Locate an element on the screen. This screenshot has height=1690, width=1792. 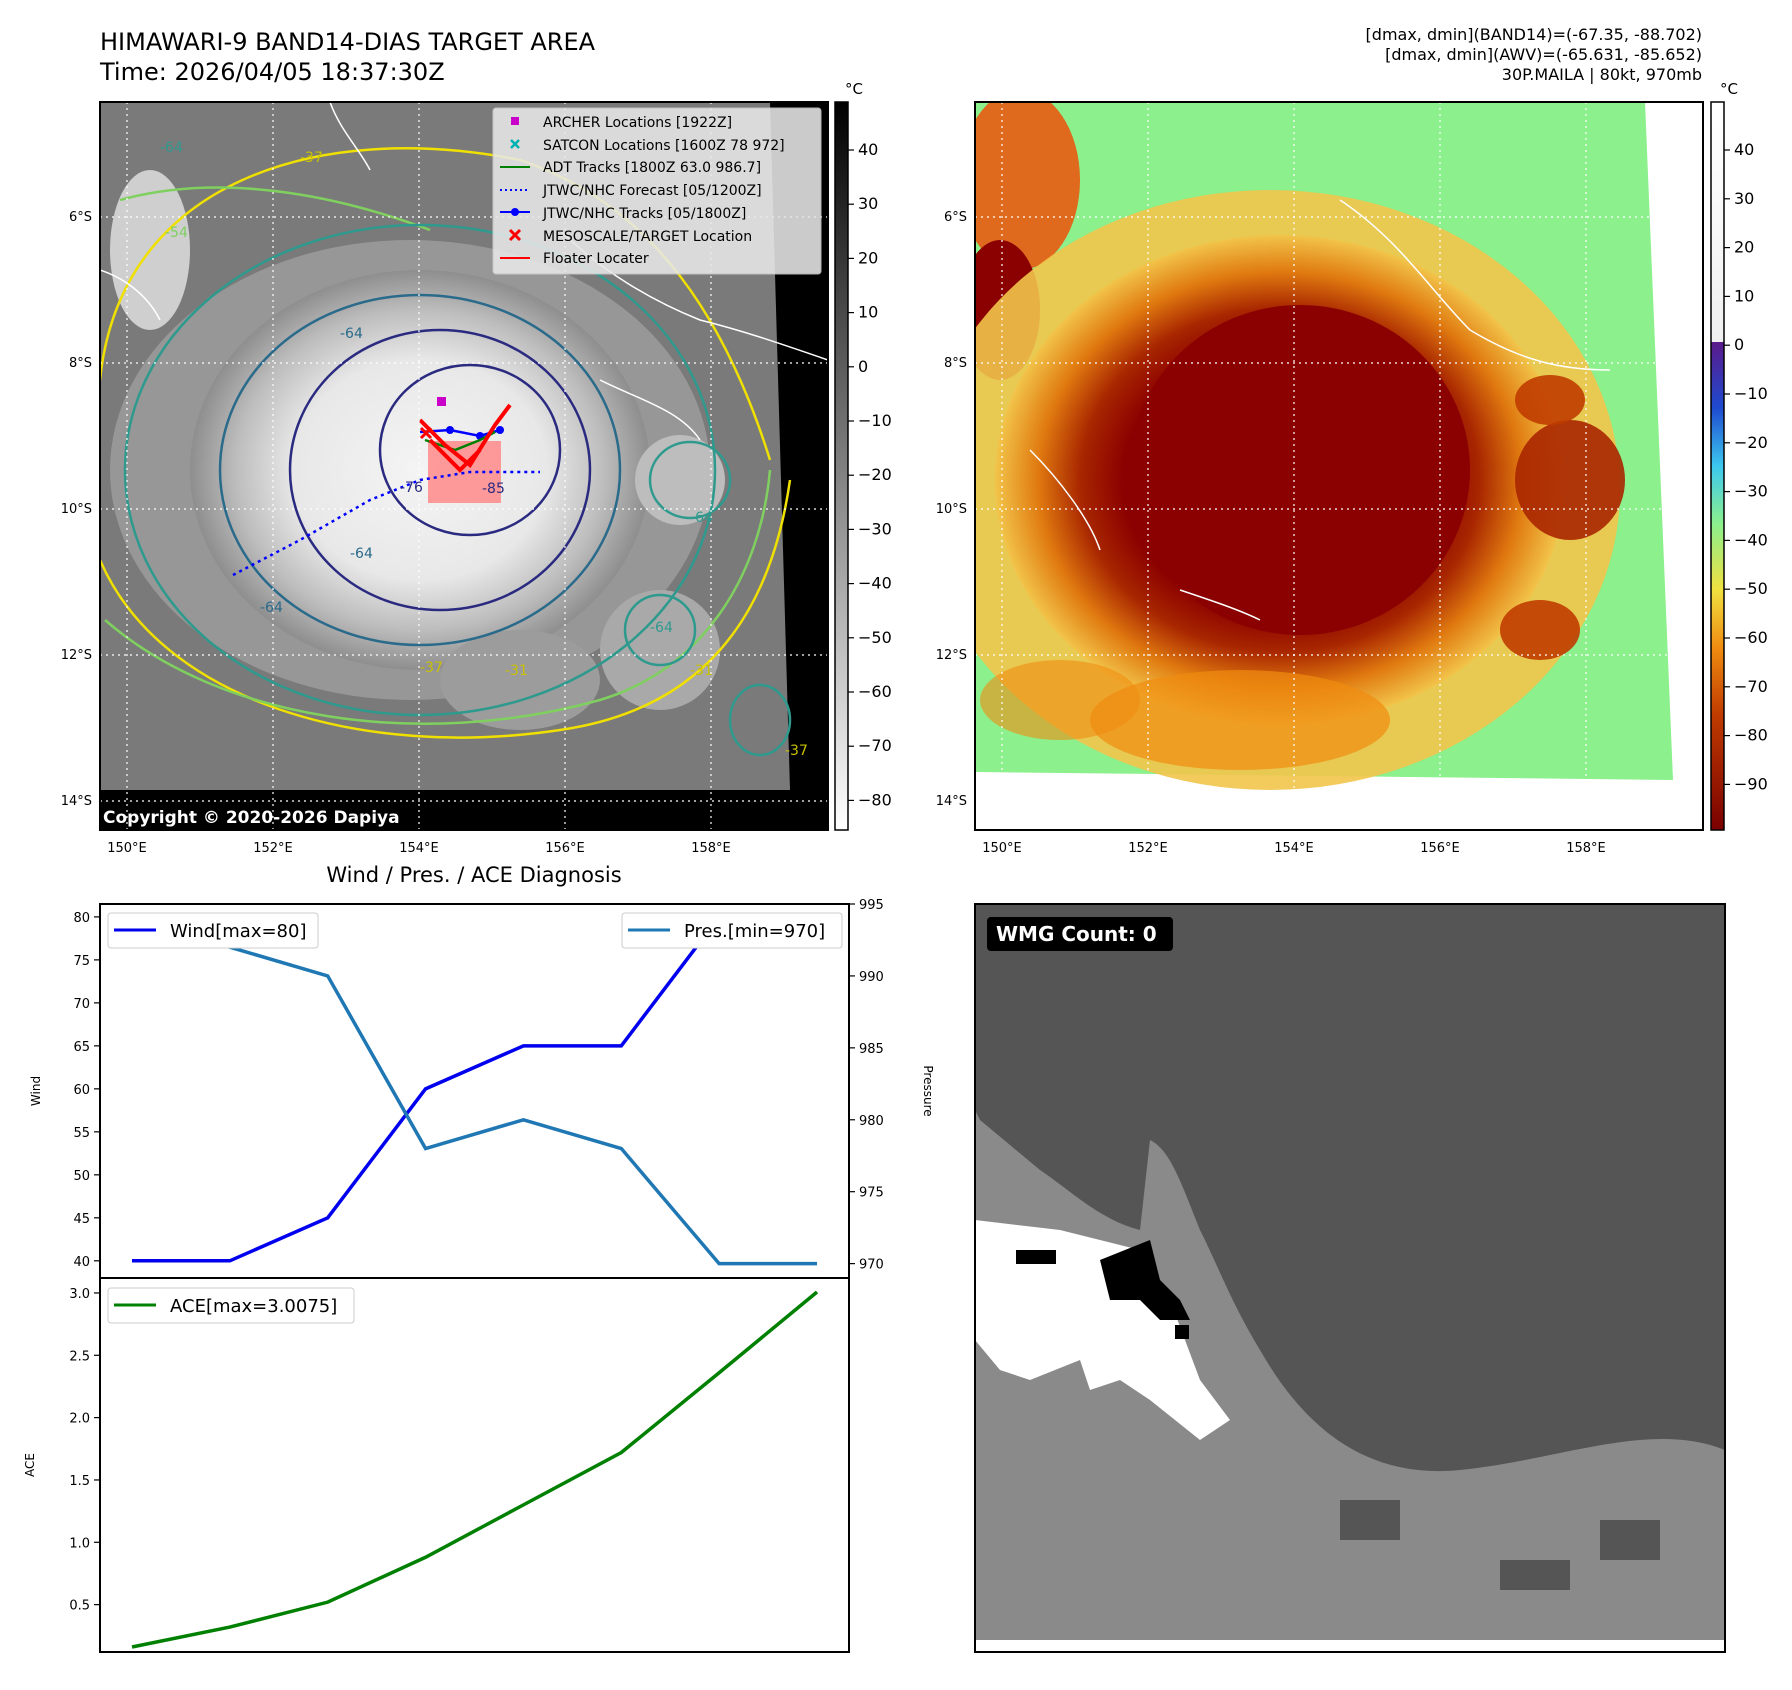
ace-axis-label: ACE is located at coordinates (30, 1465).